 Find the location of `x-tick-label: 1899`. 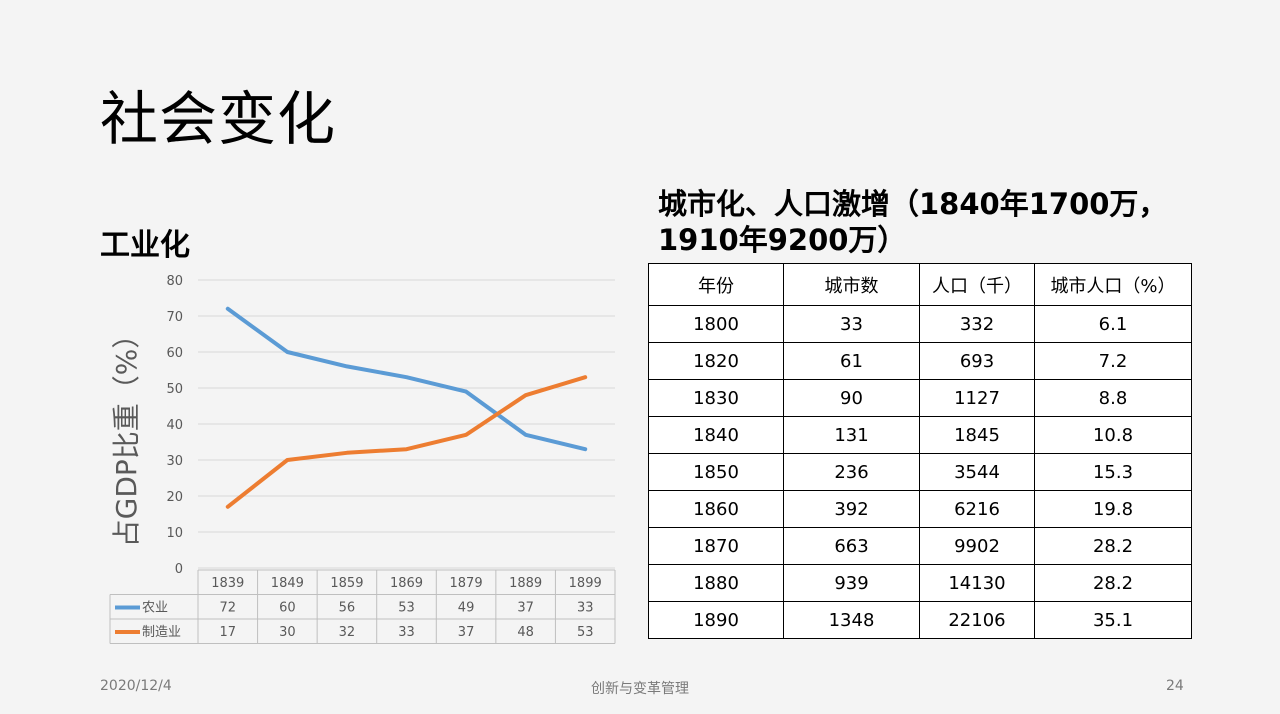

x-tick-label: 1899 is located at coordinates (585, 583).